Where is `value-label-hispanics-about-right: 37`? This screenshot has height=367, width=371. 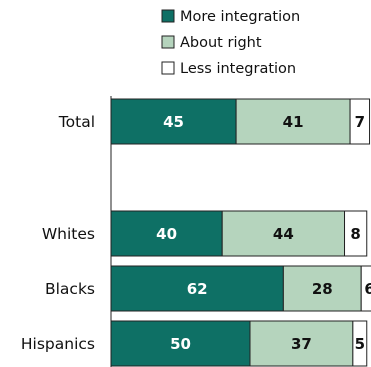 value-label-hispanics-about-right: 37 is located at coordinates (301, 344).